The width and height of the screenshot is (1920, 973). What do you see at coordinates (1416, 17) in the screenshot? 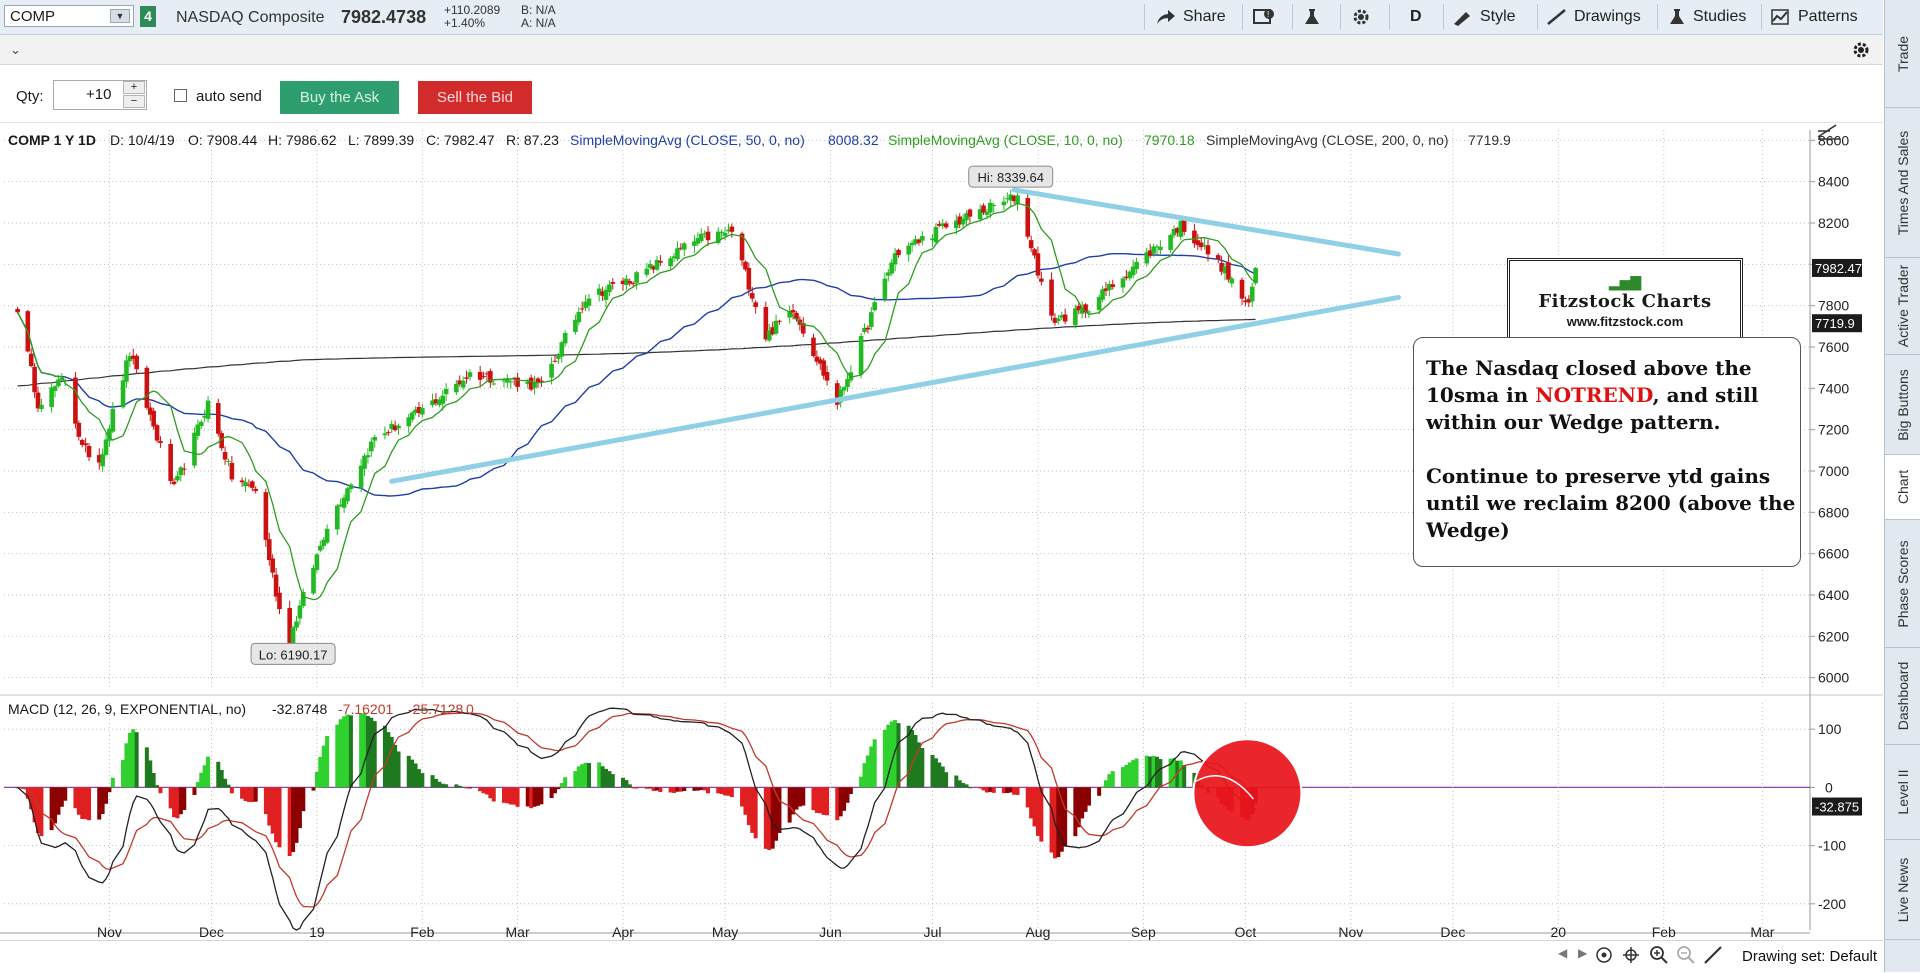
I see `aggregation-button: D` at bounding box center [1416, 17].